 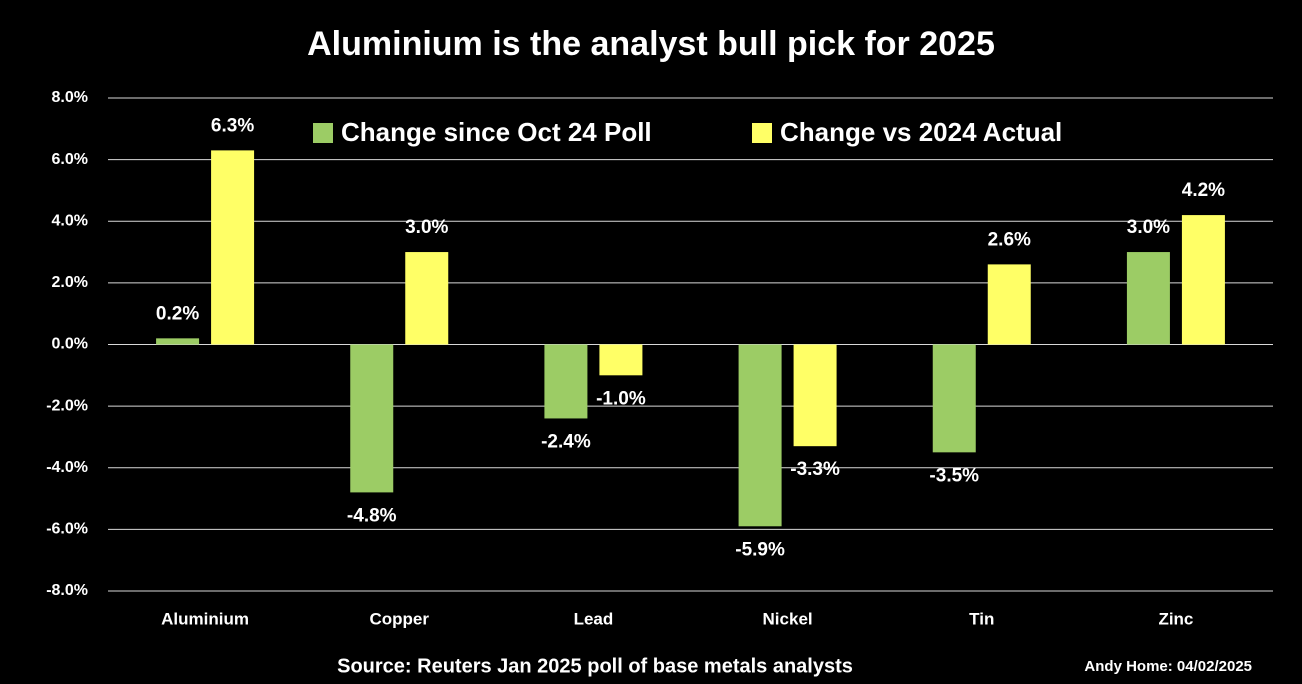 I want to click on y-tick-label: 8.0%, so click(x=70, y=97).